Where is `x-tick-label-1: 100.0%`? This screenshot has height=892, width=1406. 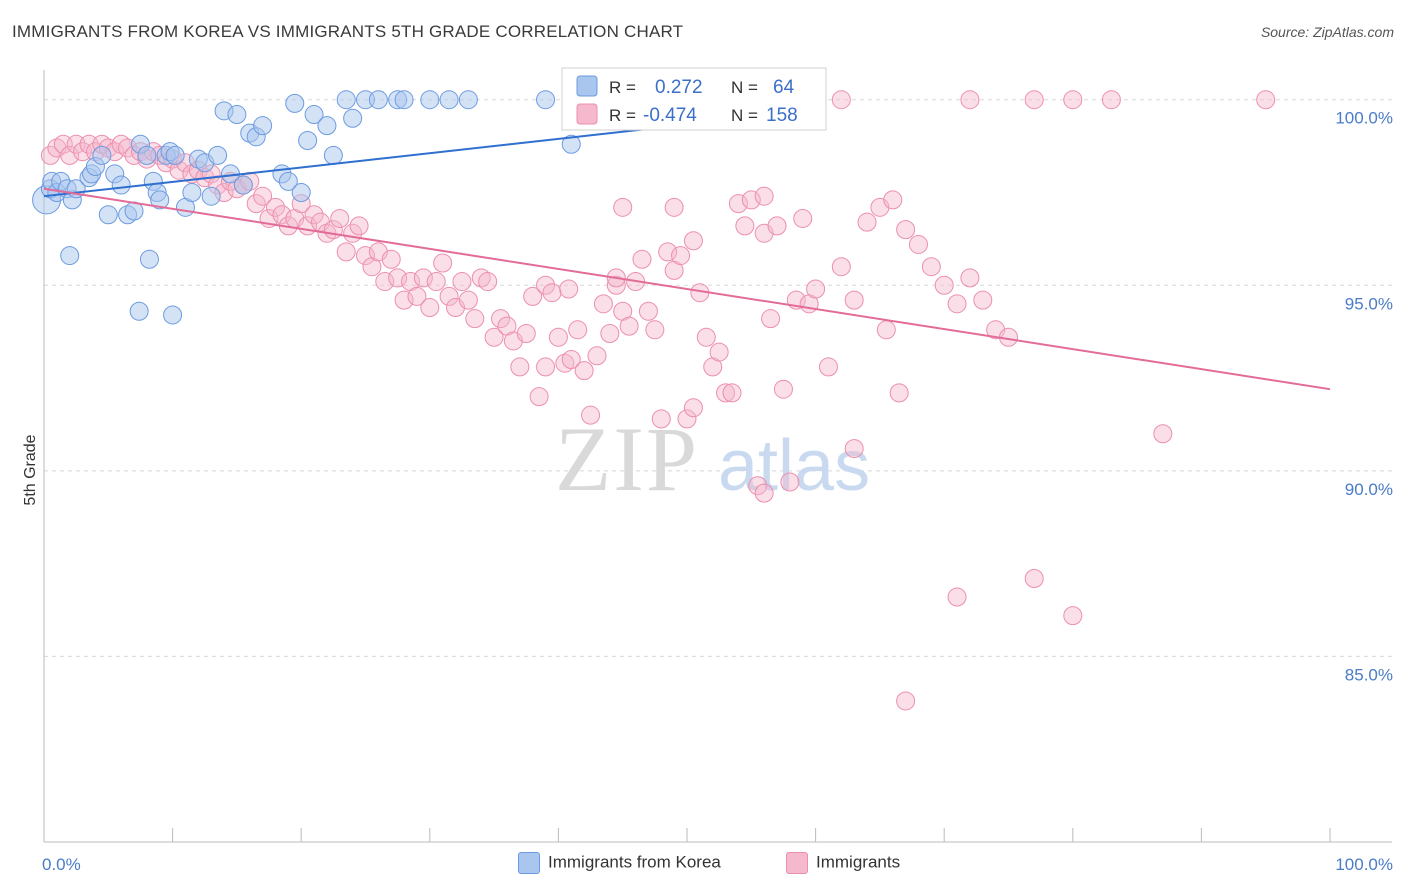
x-tick-label-1: 100.0% is located at coordinates (1364, 864).